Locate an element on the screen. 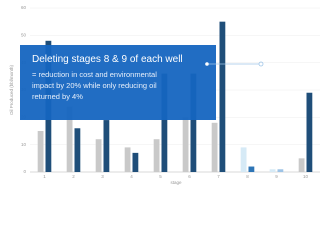  annotation-line: returned by 4% is located at coordinates (57, 96).